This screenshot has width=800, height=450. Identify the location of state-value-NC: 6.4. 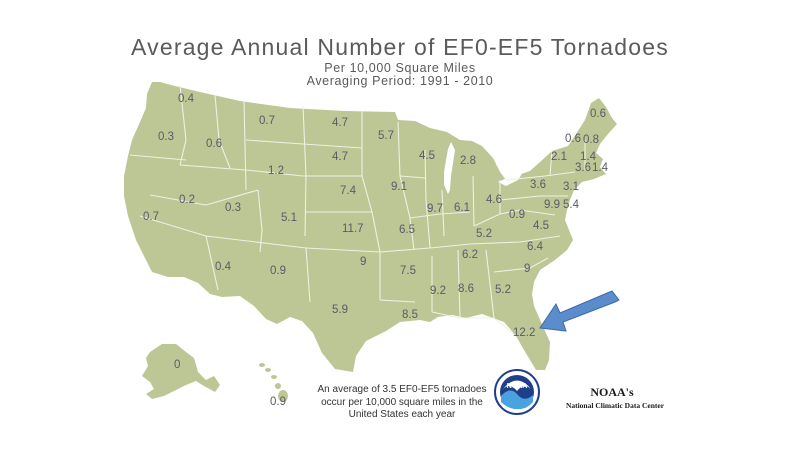
(535, 247).